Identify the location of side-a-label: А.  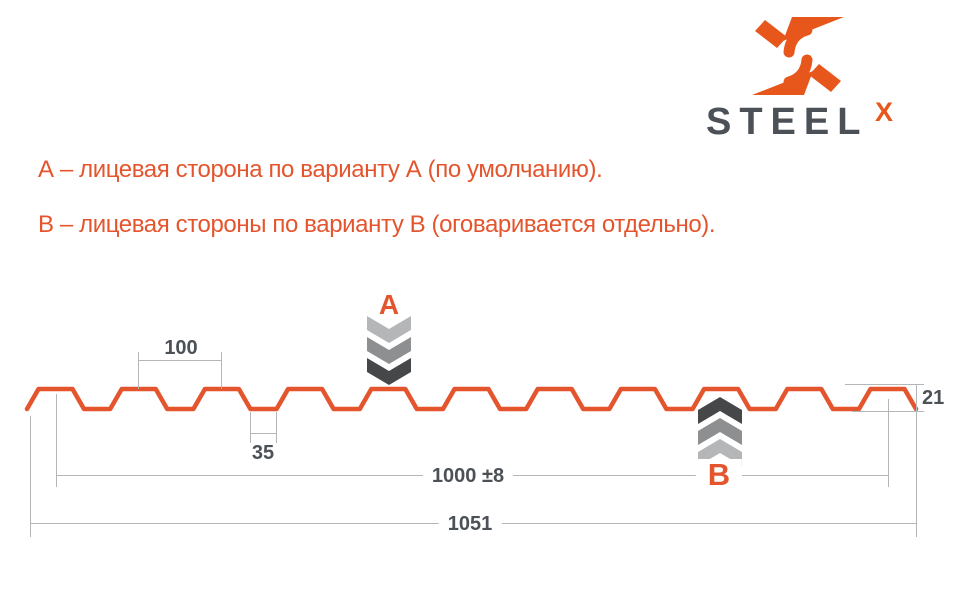
(389, 304).